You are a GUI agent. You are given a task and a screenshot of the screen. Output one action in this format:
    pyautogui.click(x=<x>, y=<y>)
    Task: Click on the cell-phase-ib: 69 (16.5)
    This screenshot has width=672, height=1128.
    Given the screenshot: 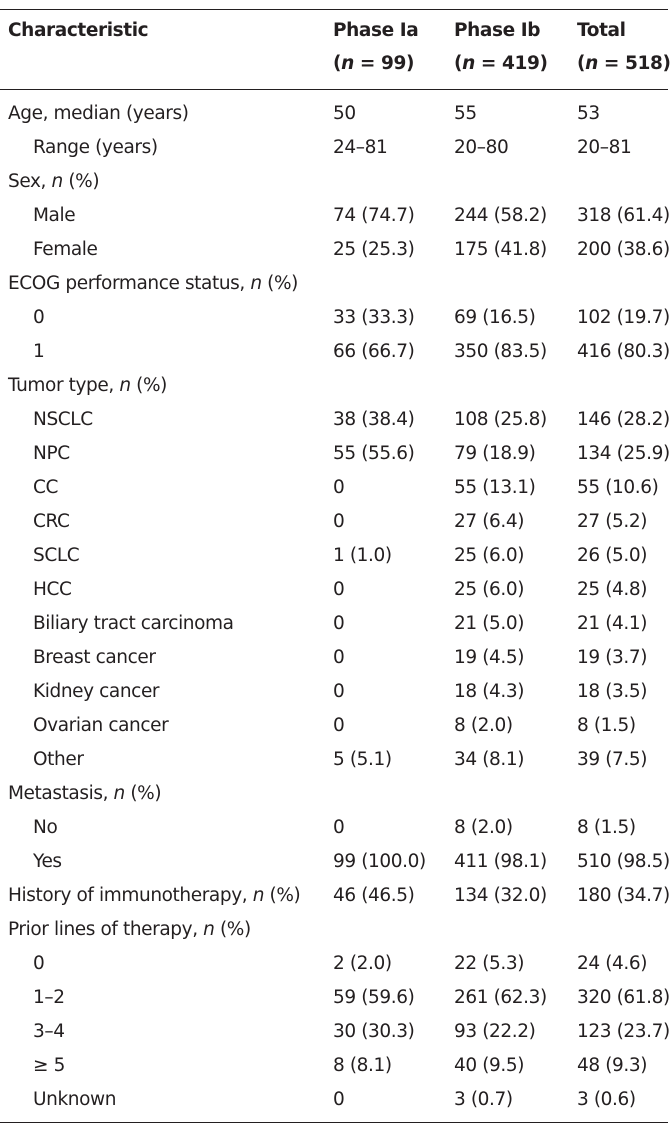 What is the action you would take?
    pyautogui.click(x=495, y=317)
    